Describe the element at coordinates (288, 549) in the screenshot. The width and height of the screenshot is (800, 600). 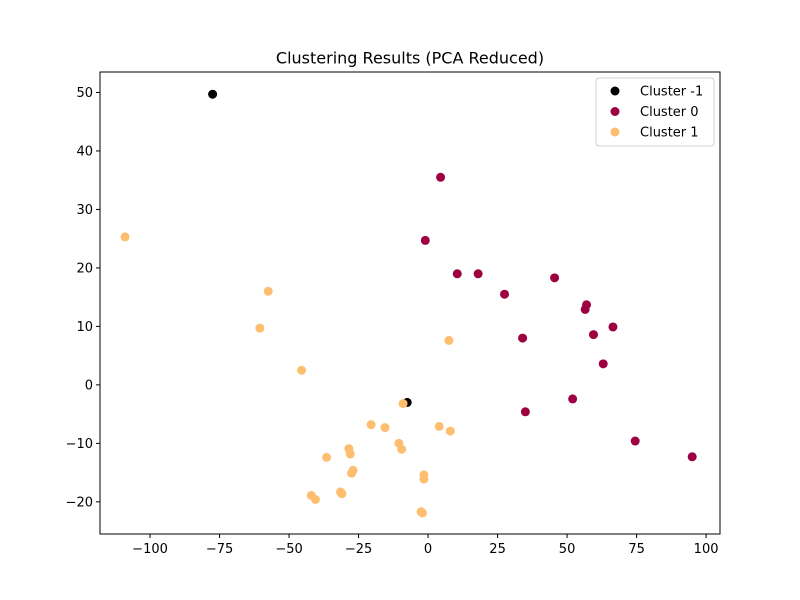
I see `x-tick-label: −50` at that location.